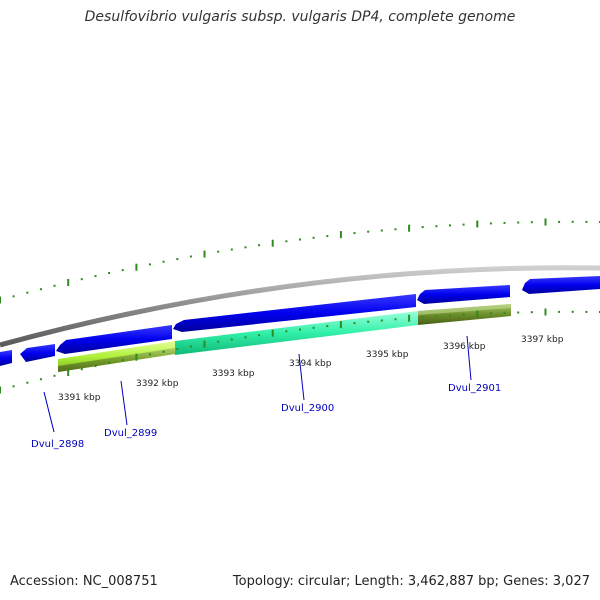  What do you see at coordinates (464, 347) in the screenshot?
I see `kbp-label: 3396 kbp` at bounding box center [464, 347].